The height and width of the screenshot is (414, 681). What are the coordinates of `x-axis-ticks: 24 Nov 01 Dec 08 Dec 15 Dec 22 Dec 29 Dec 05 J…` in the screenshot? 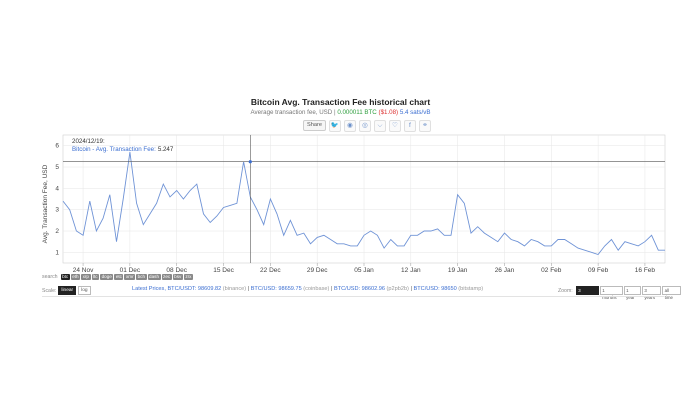 It's located at (364, 268).